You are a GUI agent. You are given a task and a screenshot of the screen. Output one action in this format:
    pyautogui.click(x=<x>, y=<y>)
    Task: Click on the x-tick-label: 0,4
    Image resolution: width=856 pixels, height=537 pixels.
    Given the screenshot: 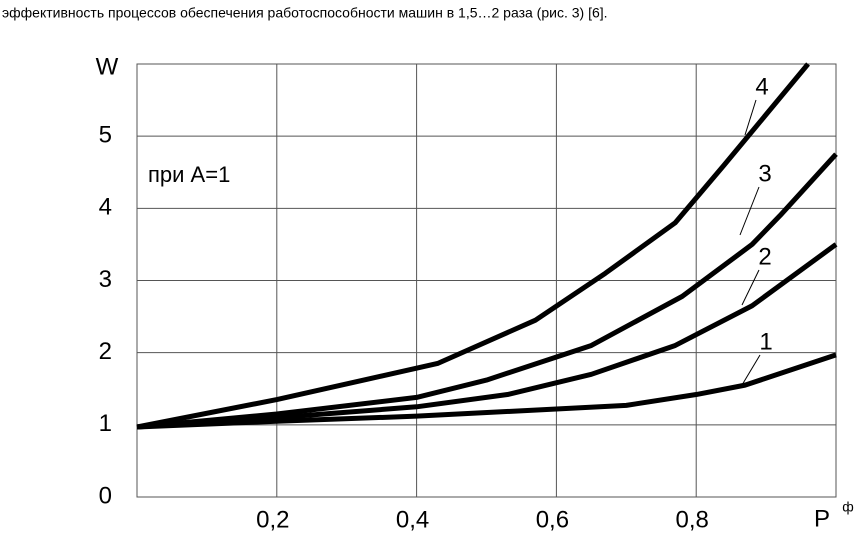 What is the action you would take?
    pyautogui.click(x=412, y=519)
    